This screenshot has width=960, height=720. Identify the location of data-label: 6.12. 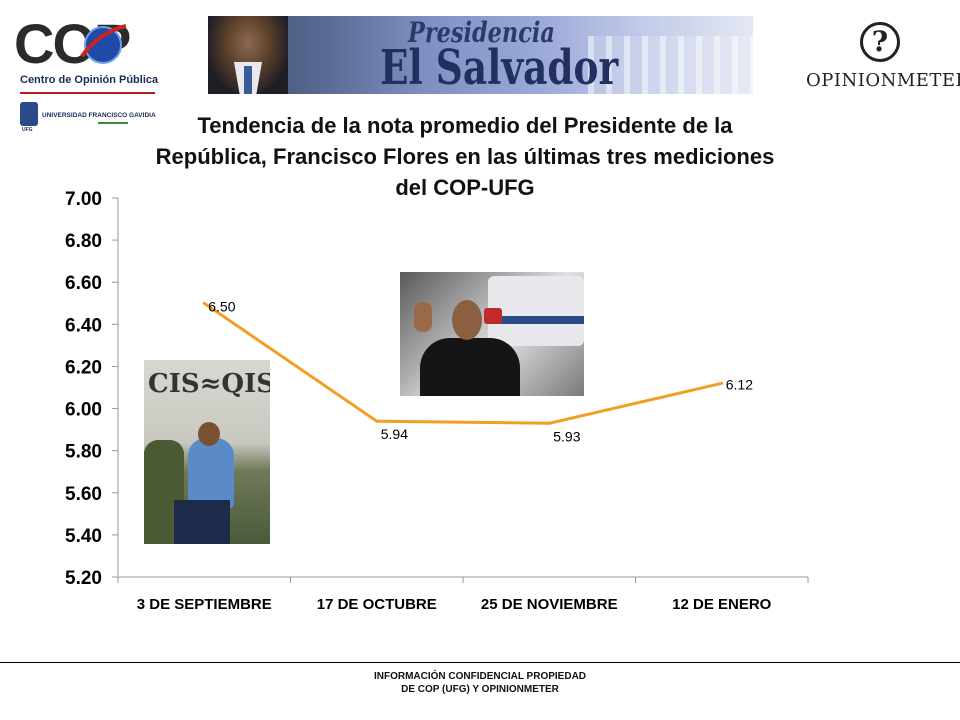
(739, 384).